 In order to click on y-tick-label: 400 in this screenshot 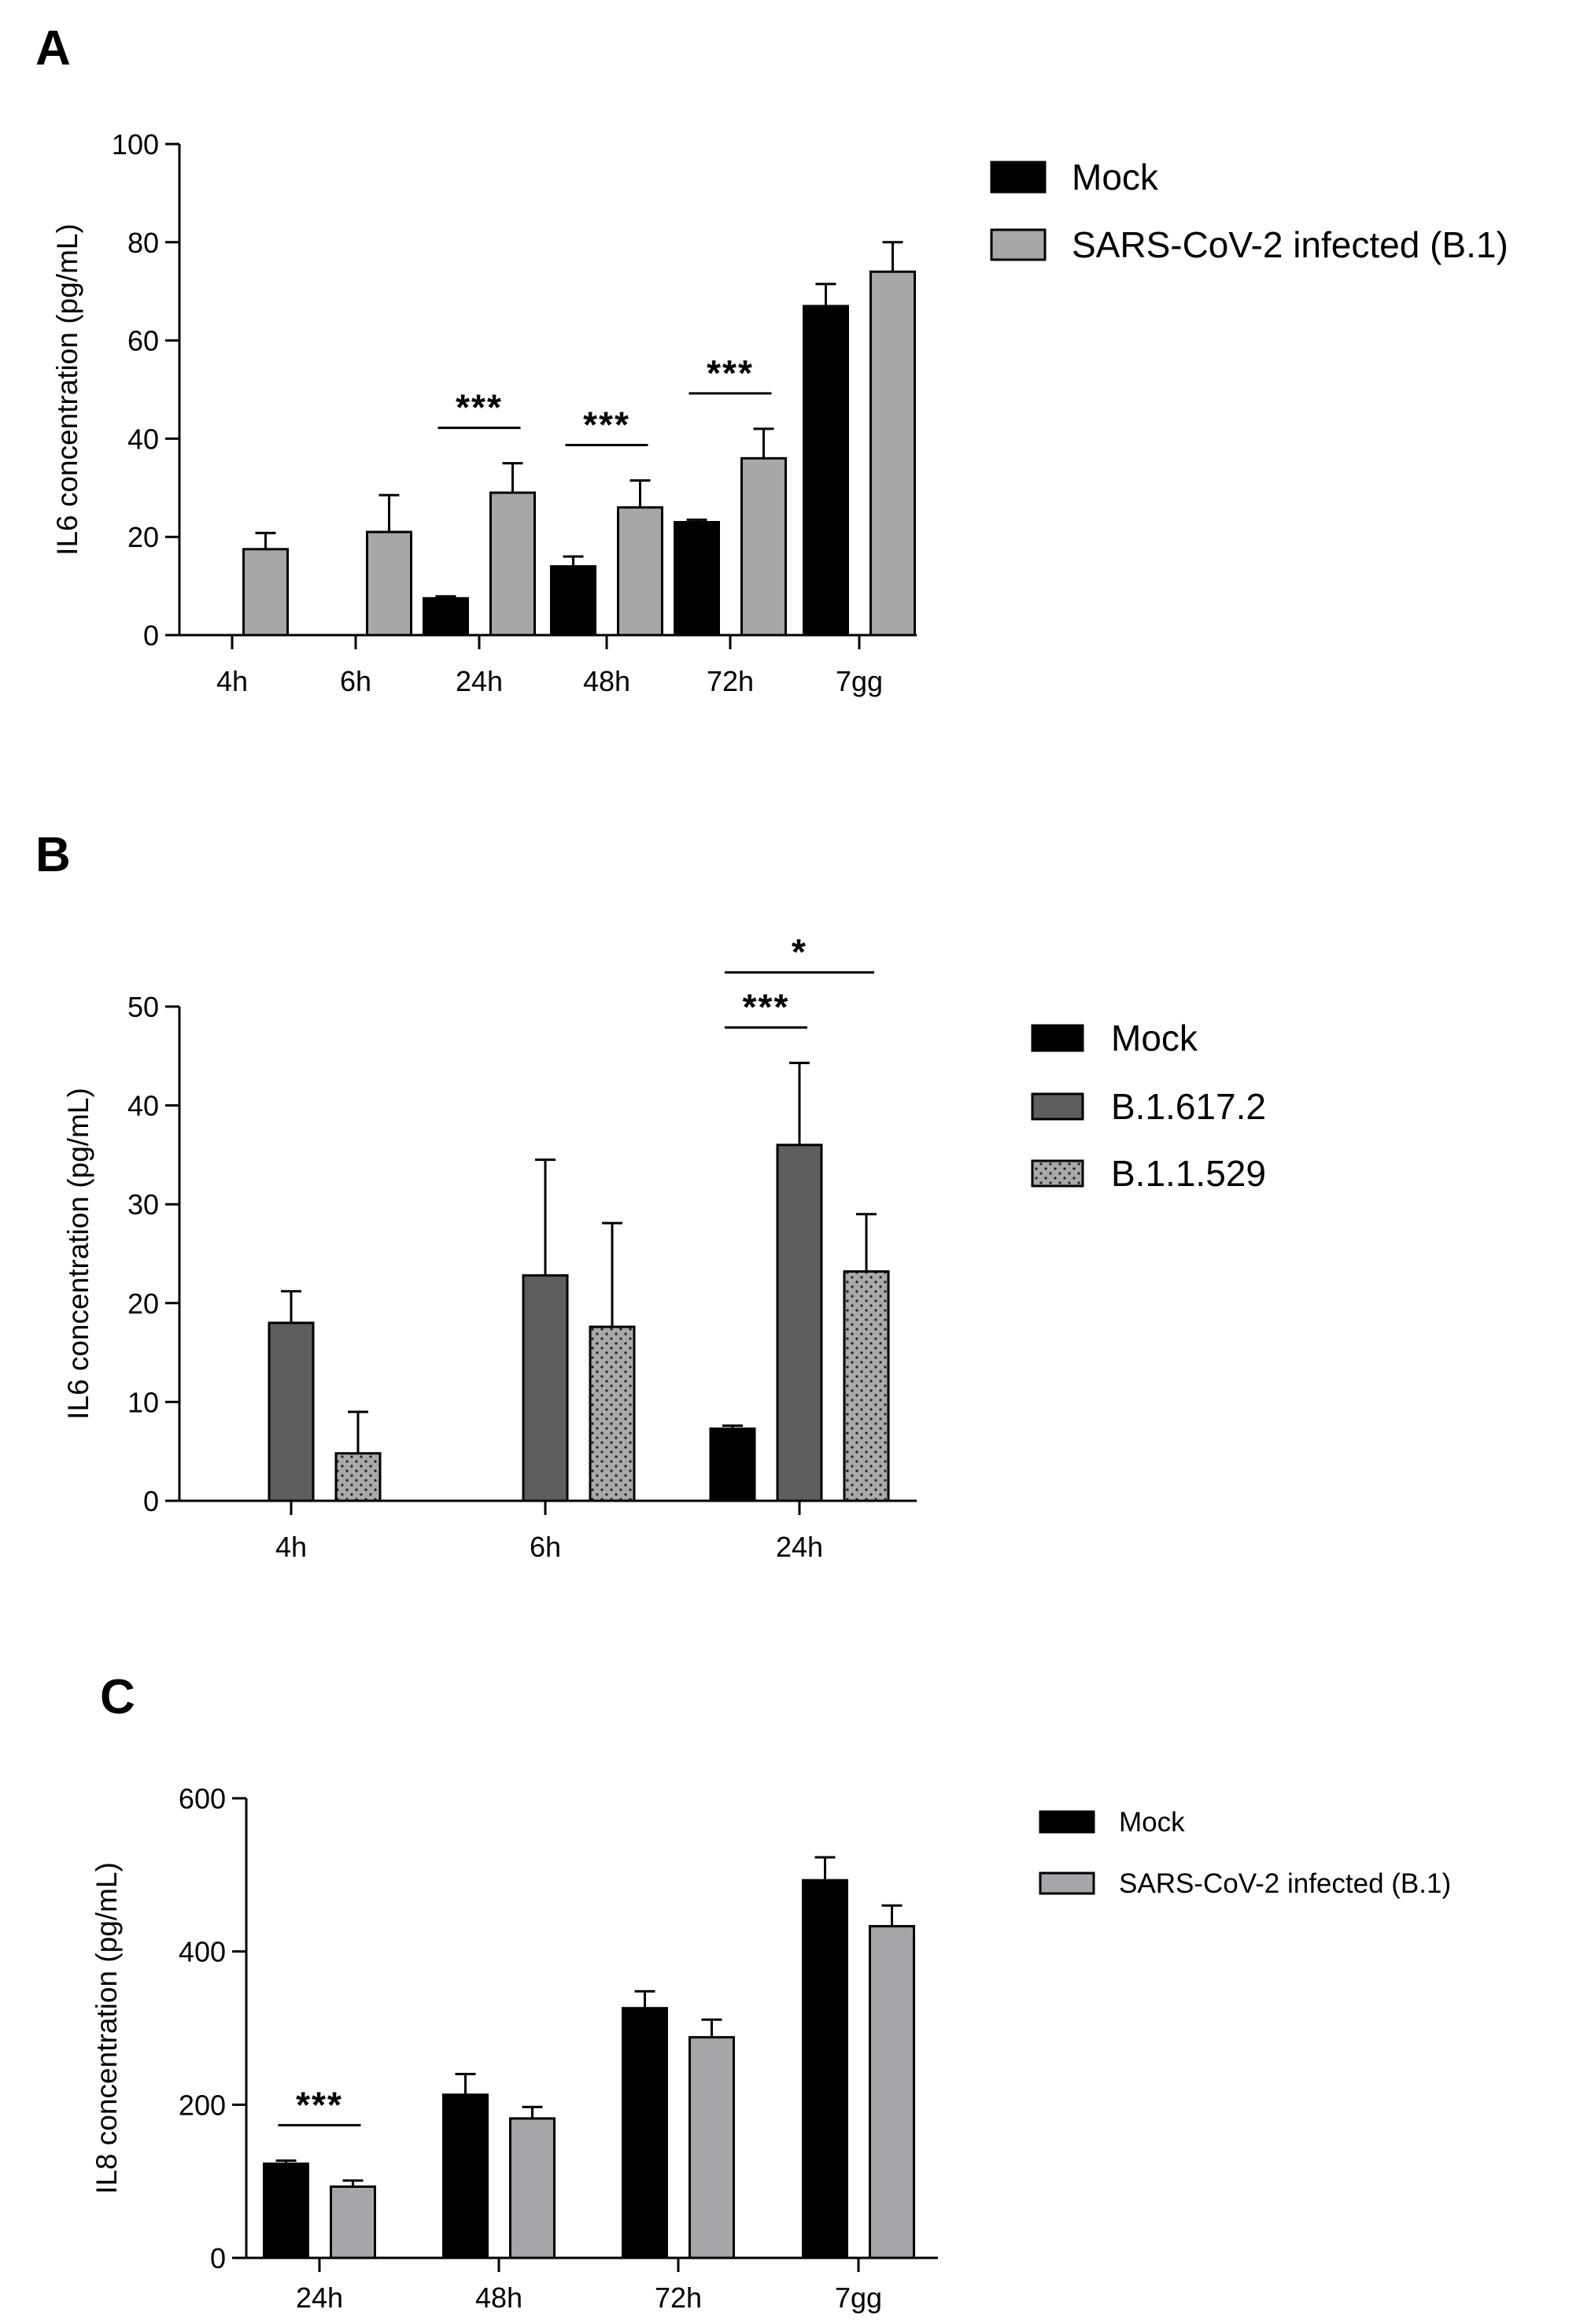, I will do `click(202, 1952)`.